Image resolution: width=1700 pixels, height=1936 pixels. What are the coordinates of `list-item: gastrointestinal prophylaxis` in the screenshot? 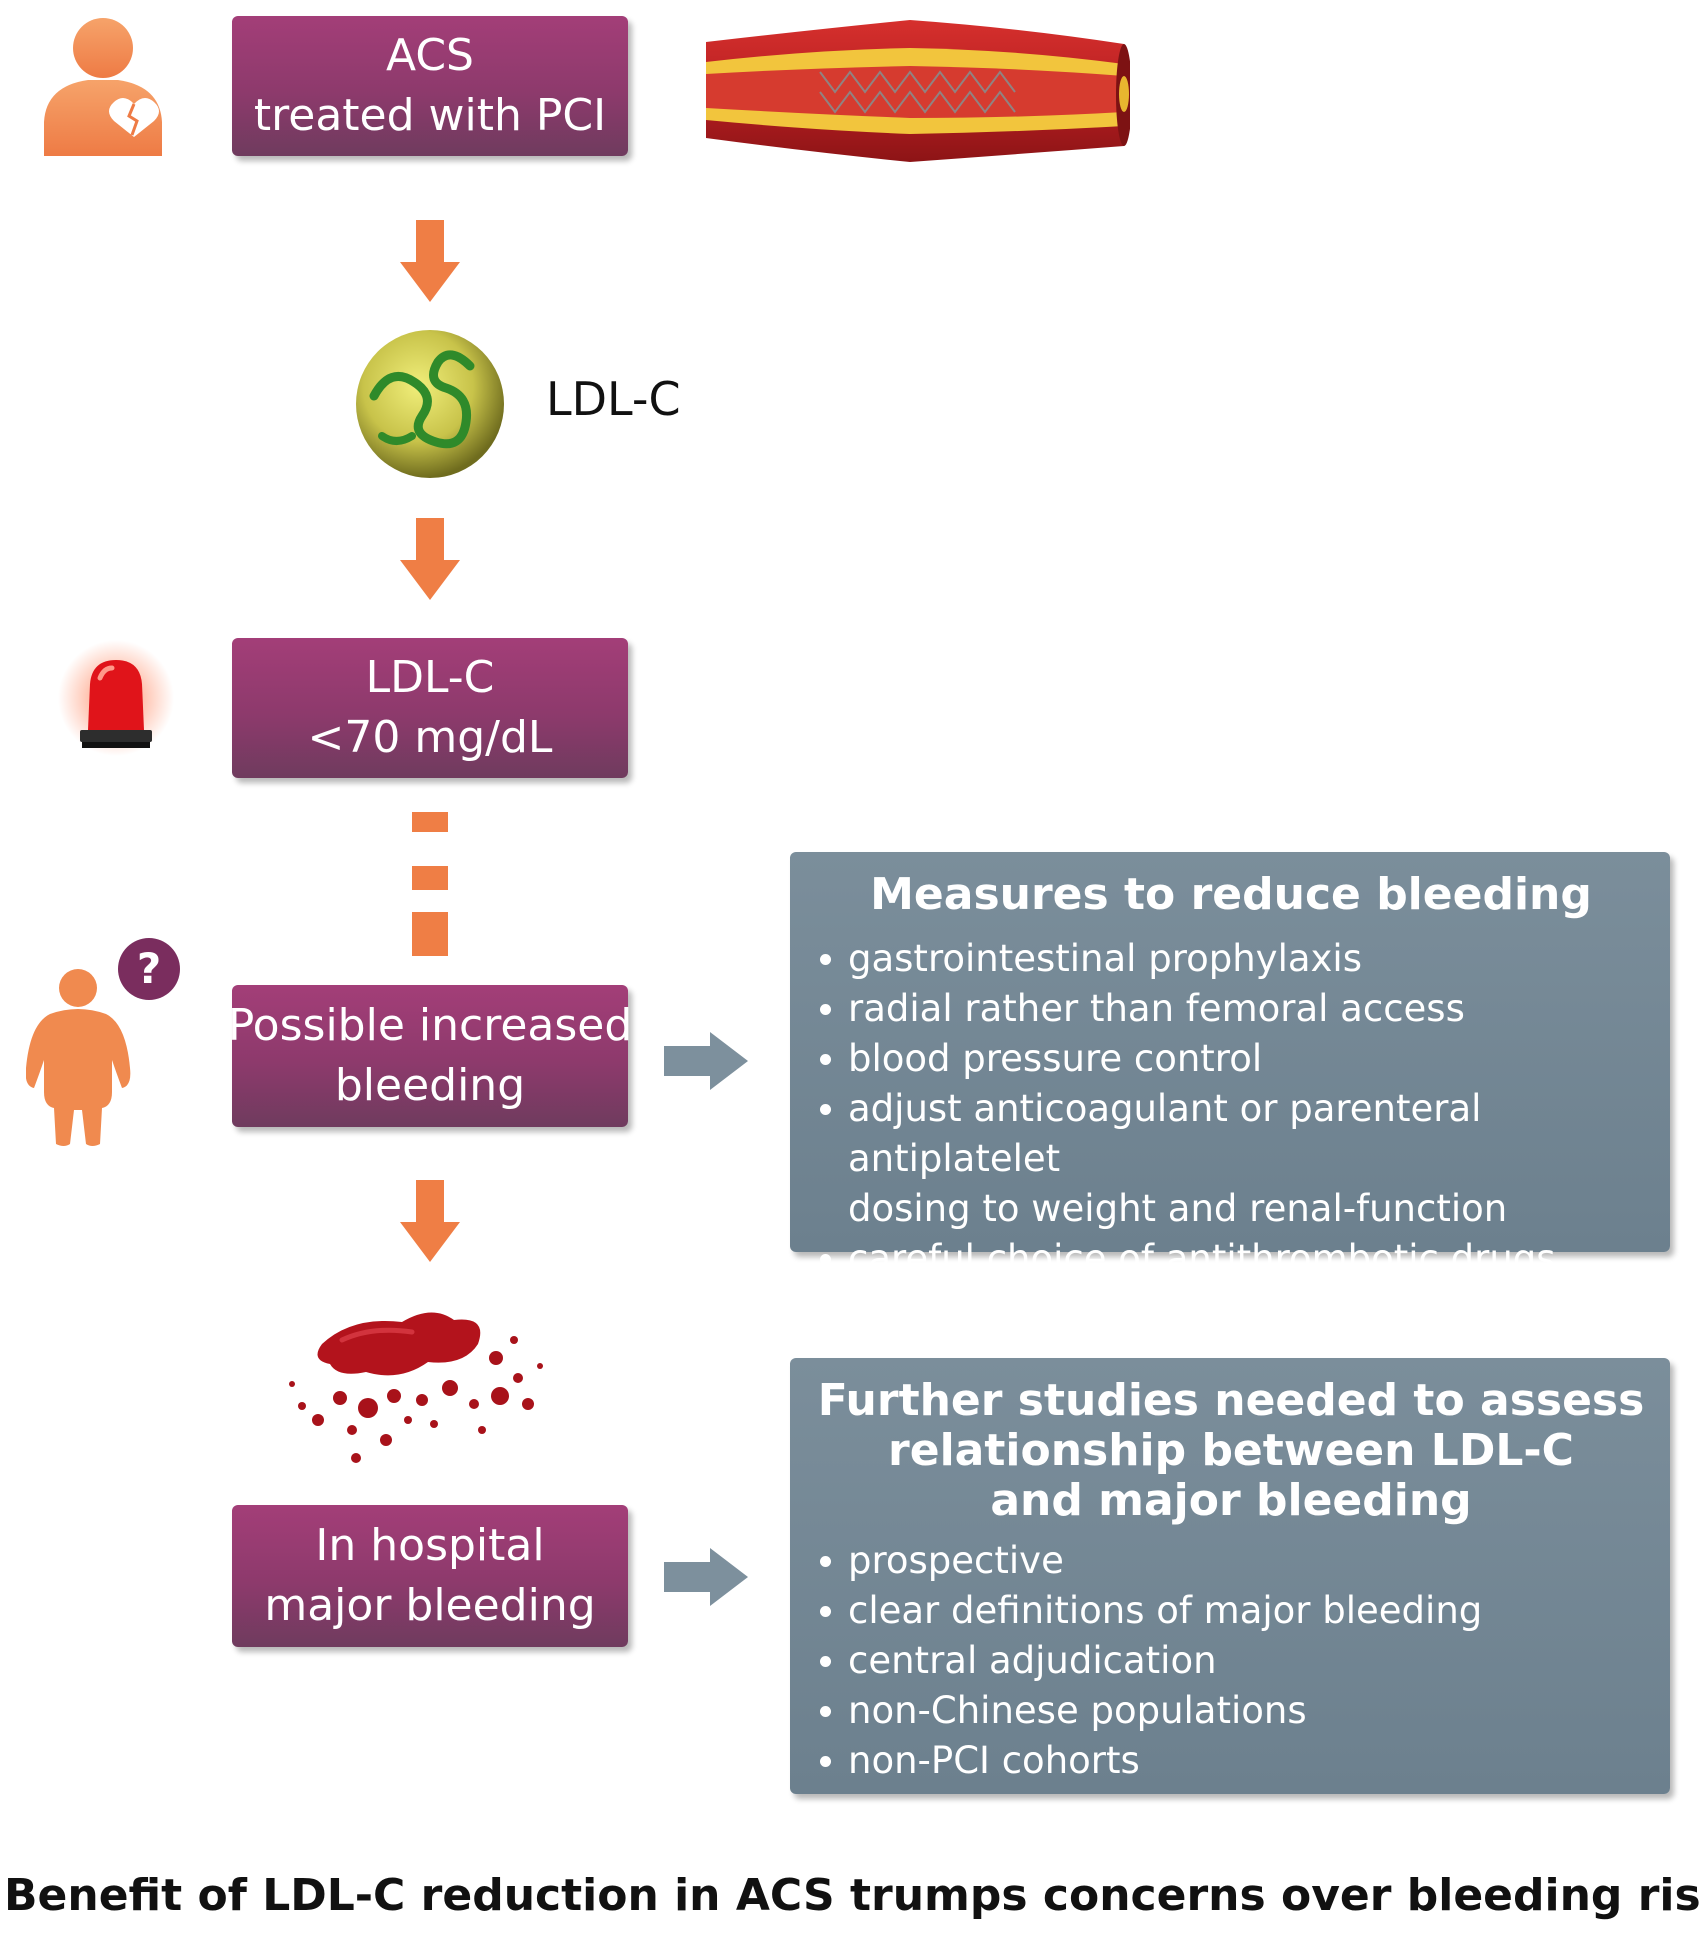 It's located at (1231, 959).